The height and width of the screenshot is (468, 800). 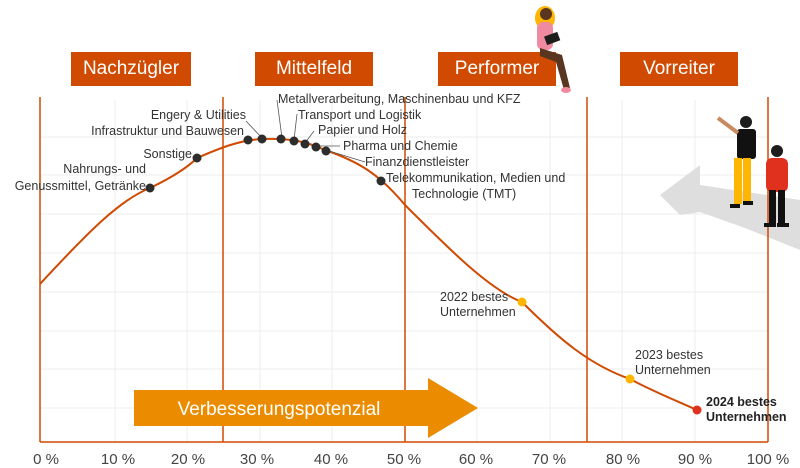 What do you see at coordinates (768, 459) in the screenshot?
I see `x-tick-100: 100 %` at bounding box center [768, 459].